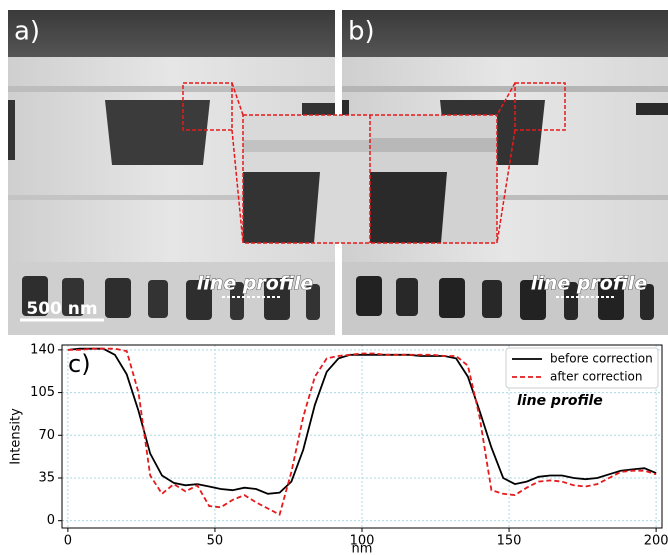 The width and height of the screenshot is (668, 555). Describe the element at coordinates (509, 541) in the screenshot. I see `x-tick-label: 150` at that location.